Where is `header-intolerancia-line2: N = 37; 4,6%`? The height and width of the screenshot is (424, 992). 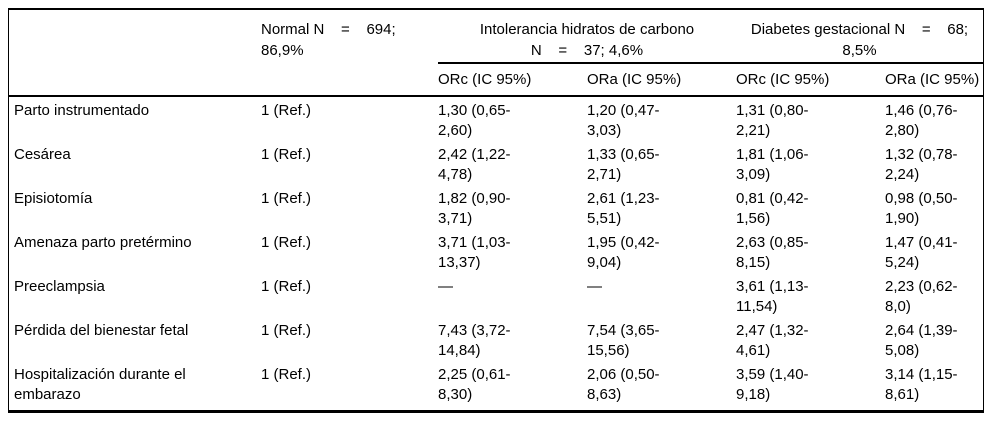 header-intolerancia-line2: N = 37; 4,6% is located at coordinates (587, 50).